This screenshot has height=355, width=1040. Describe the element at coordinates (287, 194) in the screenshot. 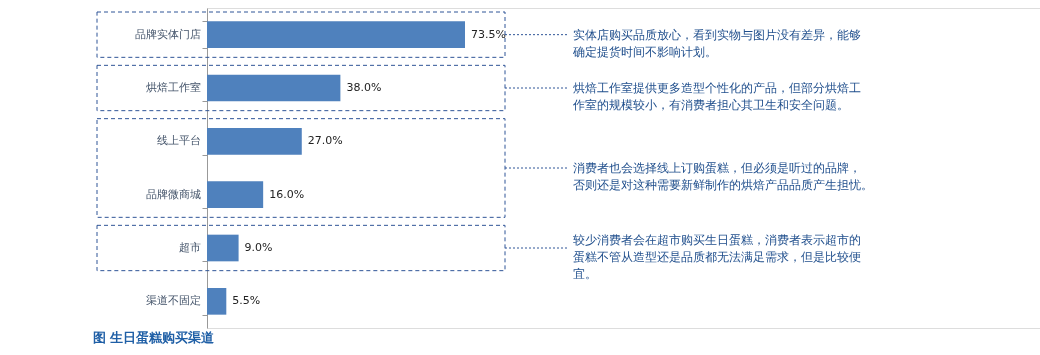

I see `data-label: 16.0%` at that location.